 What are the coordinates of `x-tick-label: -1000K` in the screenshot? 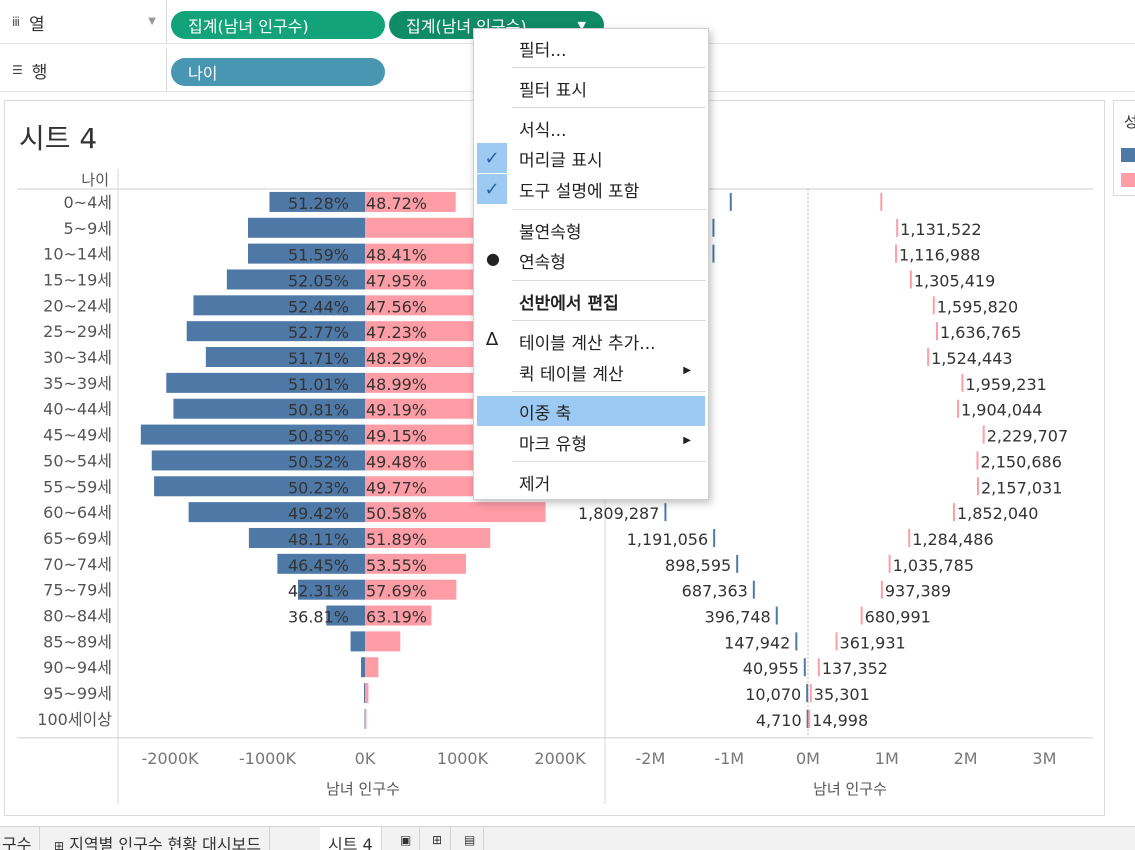 It's located at (267, 758).